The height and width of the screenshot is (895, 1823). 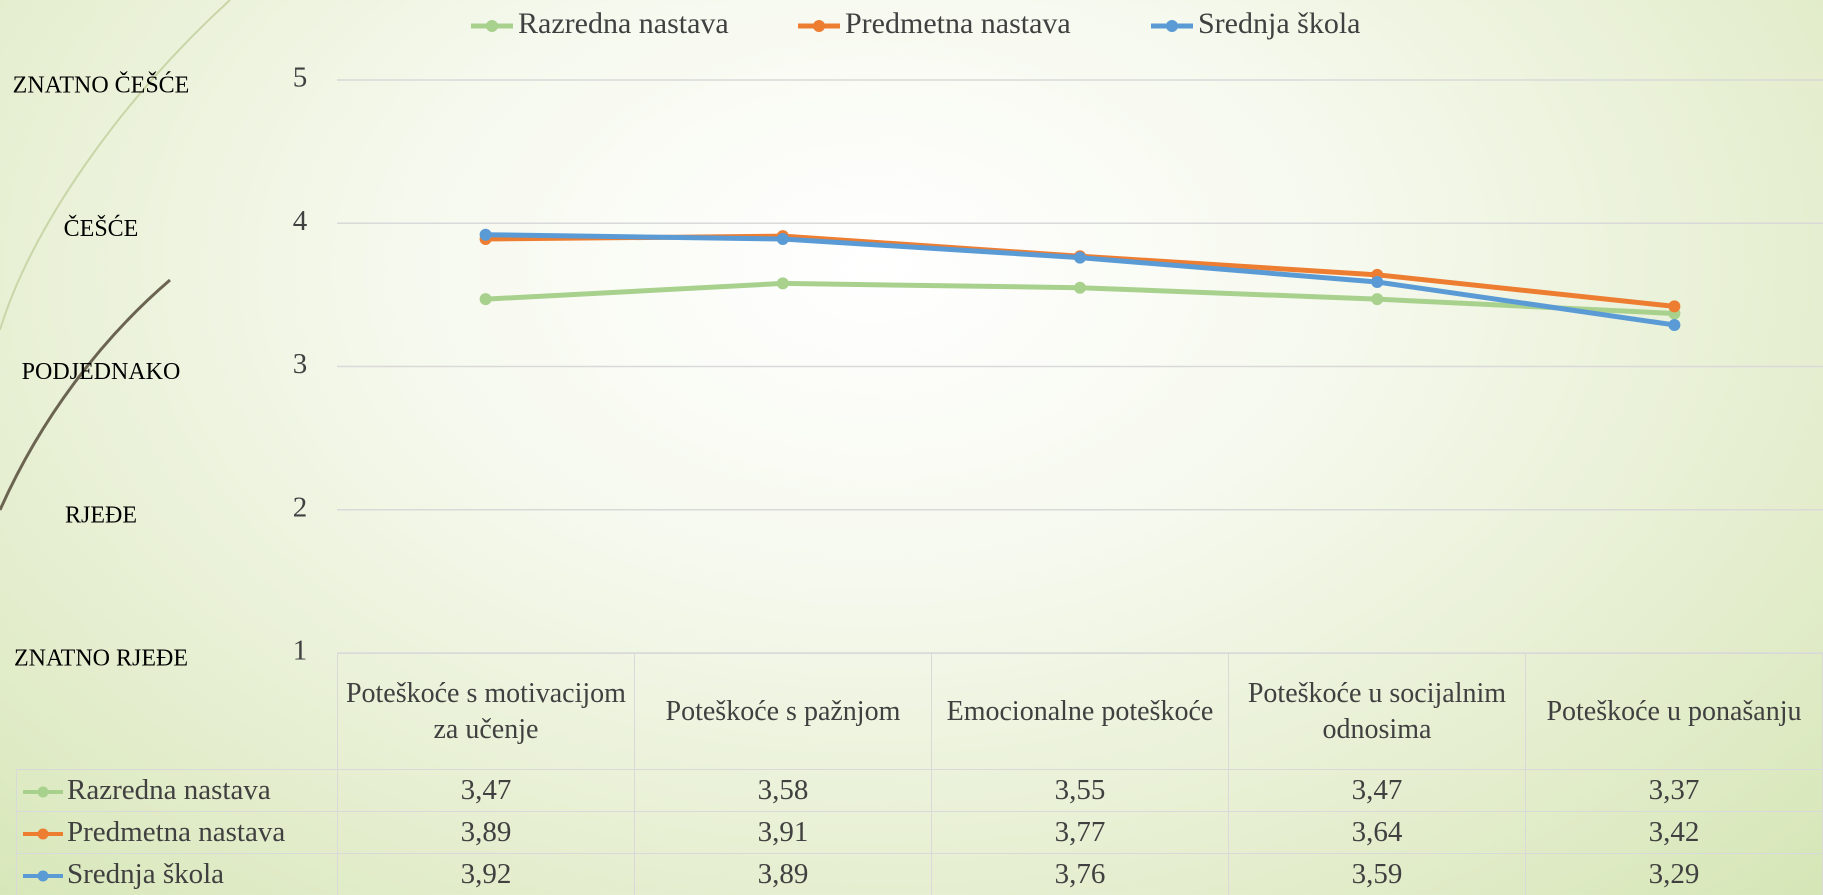 What do you see at coordinates (1376, 711) in the screenshot?
I see `category-label: Poteškoće u socijalnim odnosima` at bounding box center [1376, 711].